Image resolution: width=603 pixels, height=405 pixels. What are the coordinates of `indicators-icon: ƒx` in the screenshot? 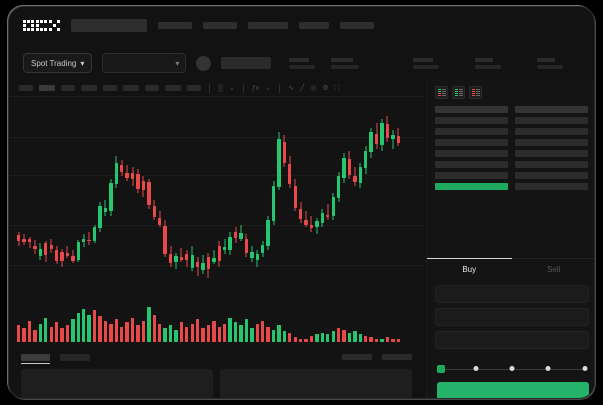 It's located at (255, 88).